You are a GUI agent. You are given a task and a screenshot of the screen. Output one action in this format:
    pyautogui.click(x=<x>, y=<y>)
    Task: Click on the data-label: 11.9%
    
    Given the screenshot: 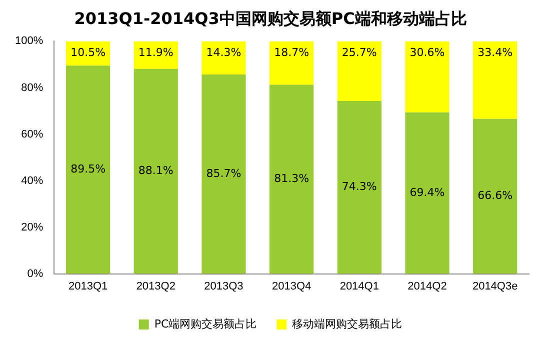 What is the action you would take?
    pyautogui.click(x=156, y=53)
    